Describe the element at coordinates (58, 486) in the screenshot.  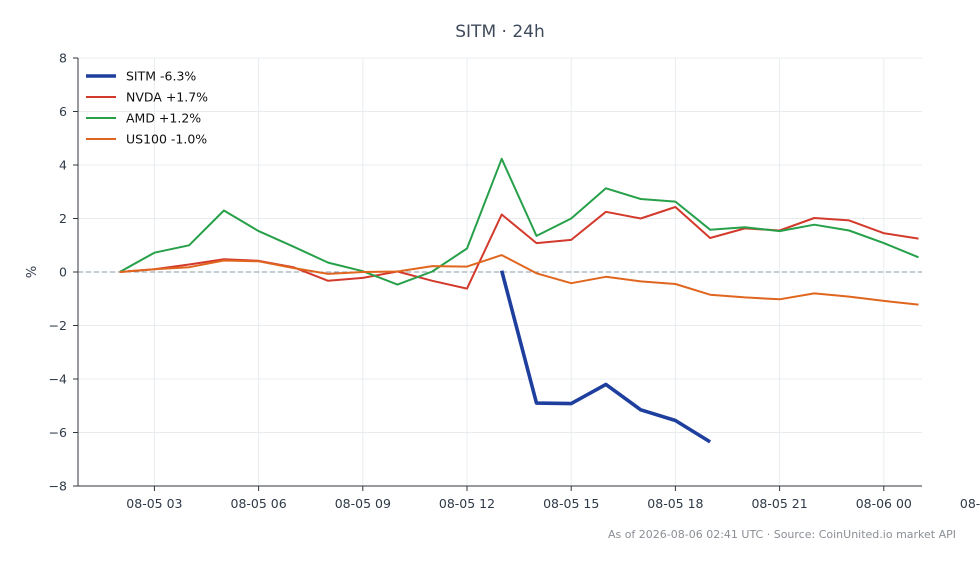
I see `y-tick-label: −8` at that location.